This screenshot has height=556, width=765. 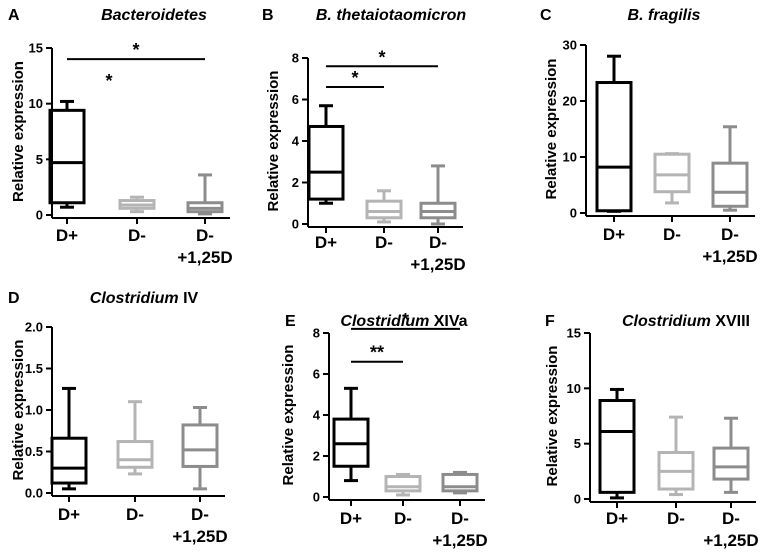 I want to click on y-tick-label: 6, so click(x=295, y=99).